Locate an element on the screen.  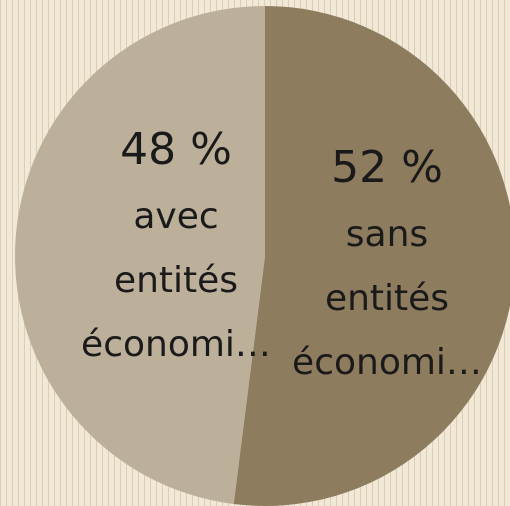
slice-label-line: avec is located at coordinates (175, 216).